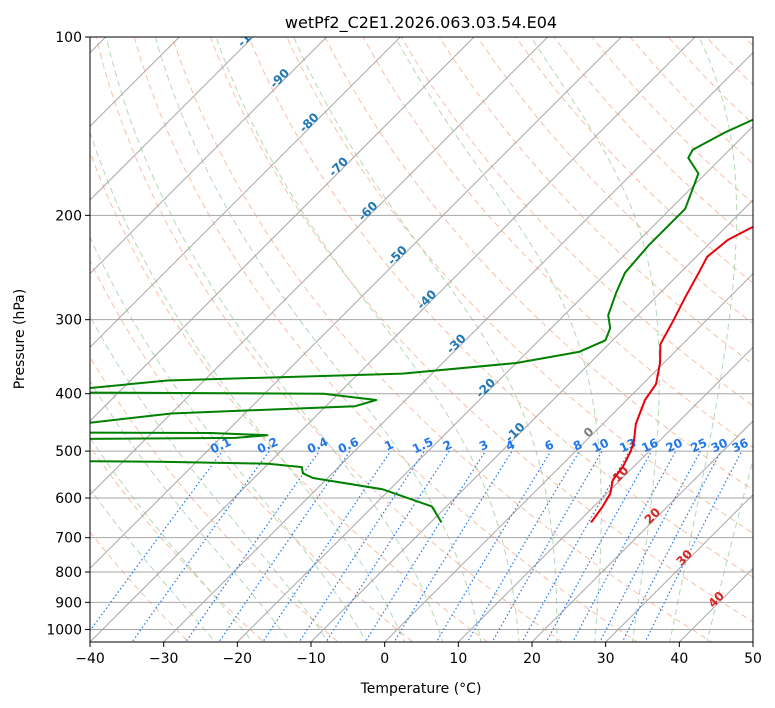 The width and height of the screenshot is (775, 708). Describe the element at coordinates (698, 446) in the screenshot. I see `mixing-ratio-label: 25` at that location.